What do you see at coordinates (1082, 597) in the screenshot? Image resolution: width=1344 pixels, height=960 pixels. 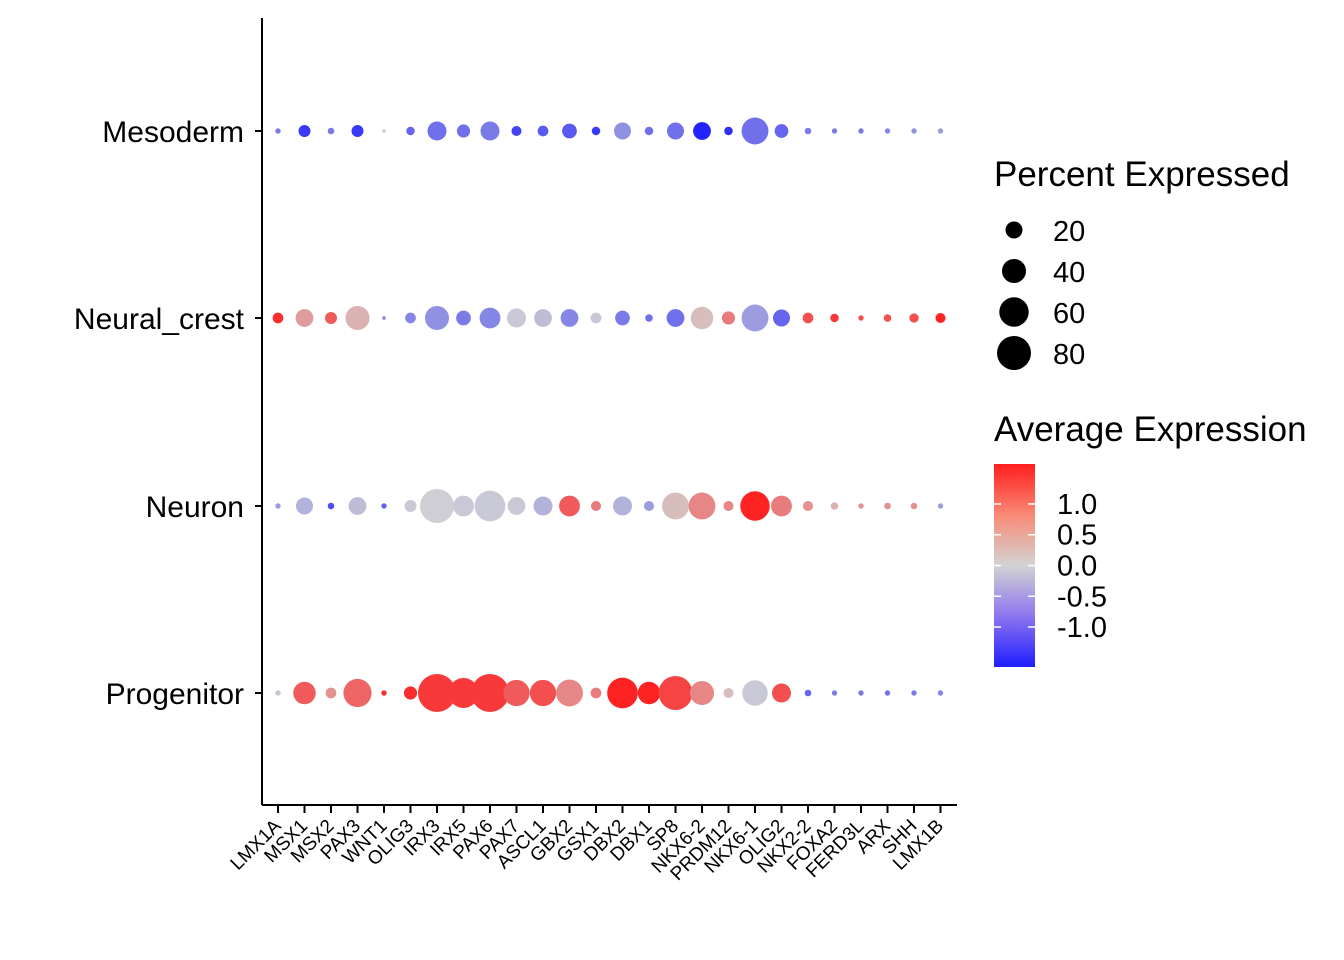 I see `color-legend-label: -0.5` at bounding box center [1082, 597].